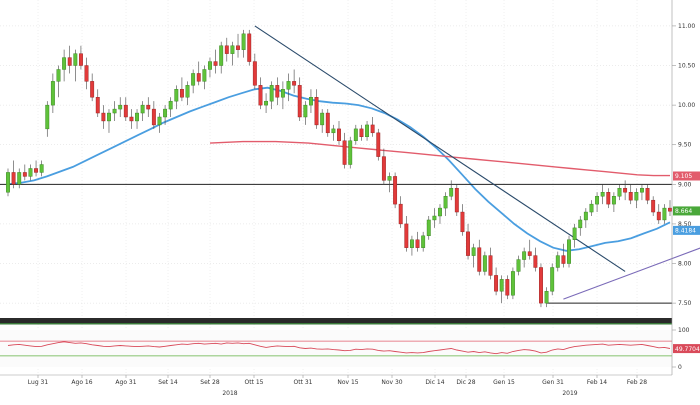  Describe the element at coordinates (569, 393) in the screenshot. I see `year-label: 2019` at that location.